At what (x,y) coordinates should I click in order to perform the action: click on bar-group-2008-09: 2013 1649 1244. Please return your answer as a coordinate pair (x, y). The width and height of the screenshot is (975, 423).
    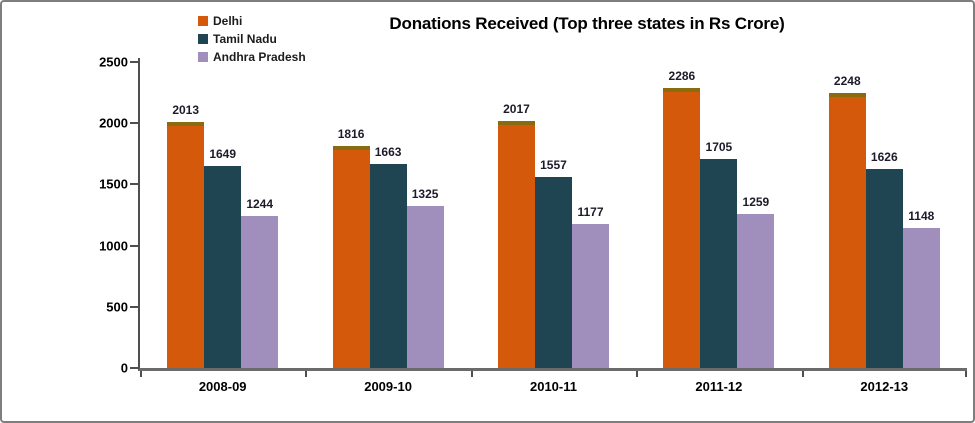
    Looking at the image, I should click on (222, 213).